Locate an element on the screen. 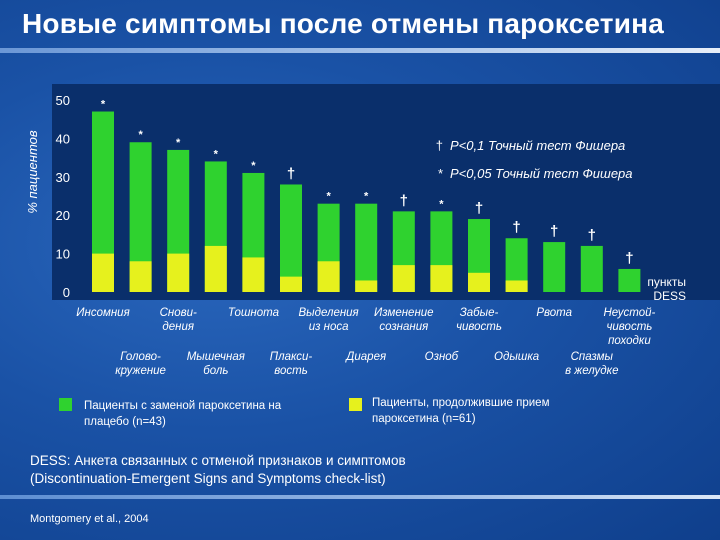 Image resolution: width=720 pixels, height=540 pixels. y-axis-title-group: % пациентов is located at coordinates (32, 172).